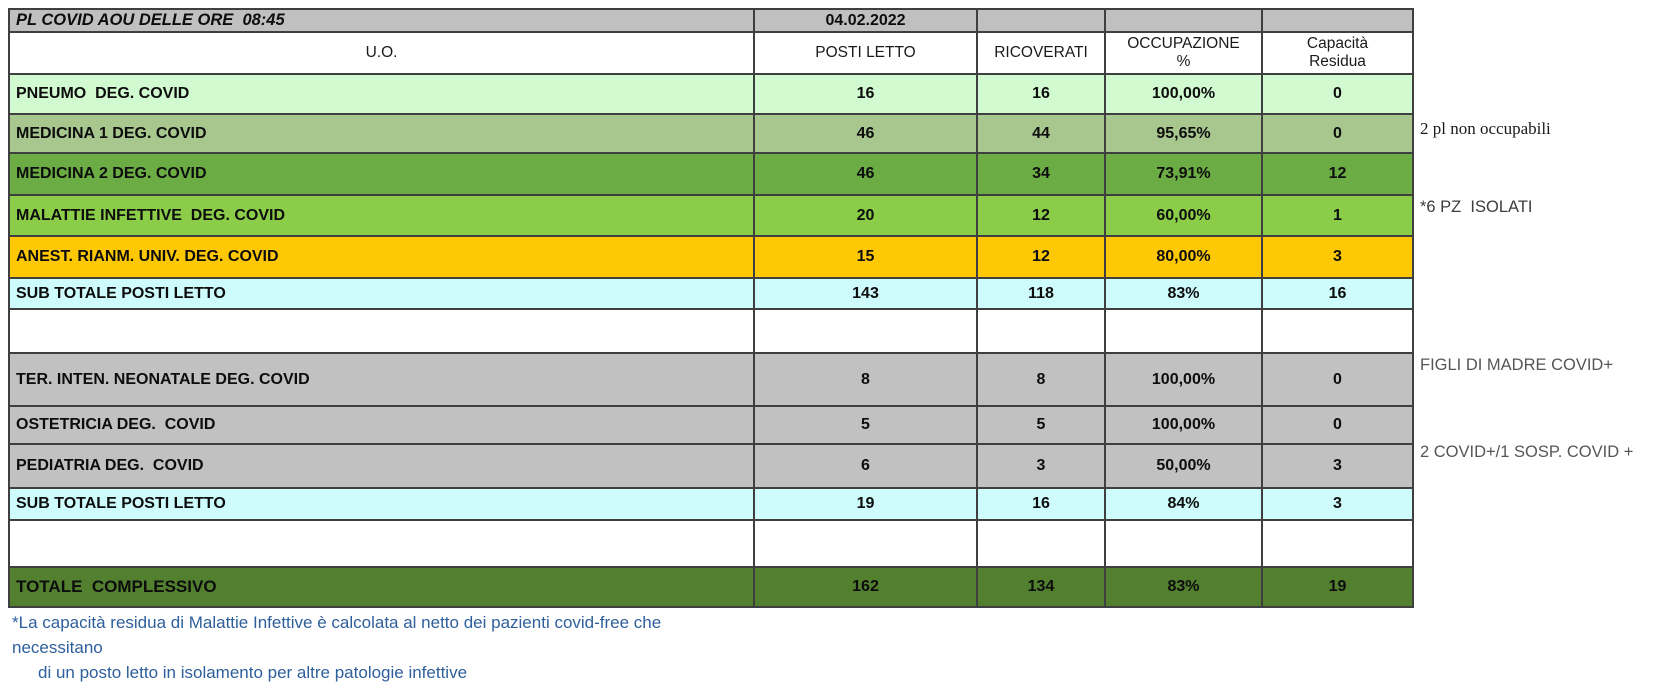 This screenshot has height=696, width=1656. What do you see at coordinates (1042, 53) in the screenshot?
I see `col-header-ricoverati: RICOVERATI` at bounding box center [1042, 53].